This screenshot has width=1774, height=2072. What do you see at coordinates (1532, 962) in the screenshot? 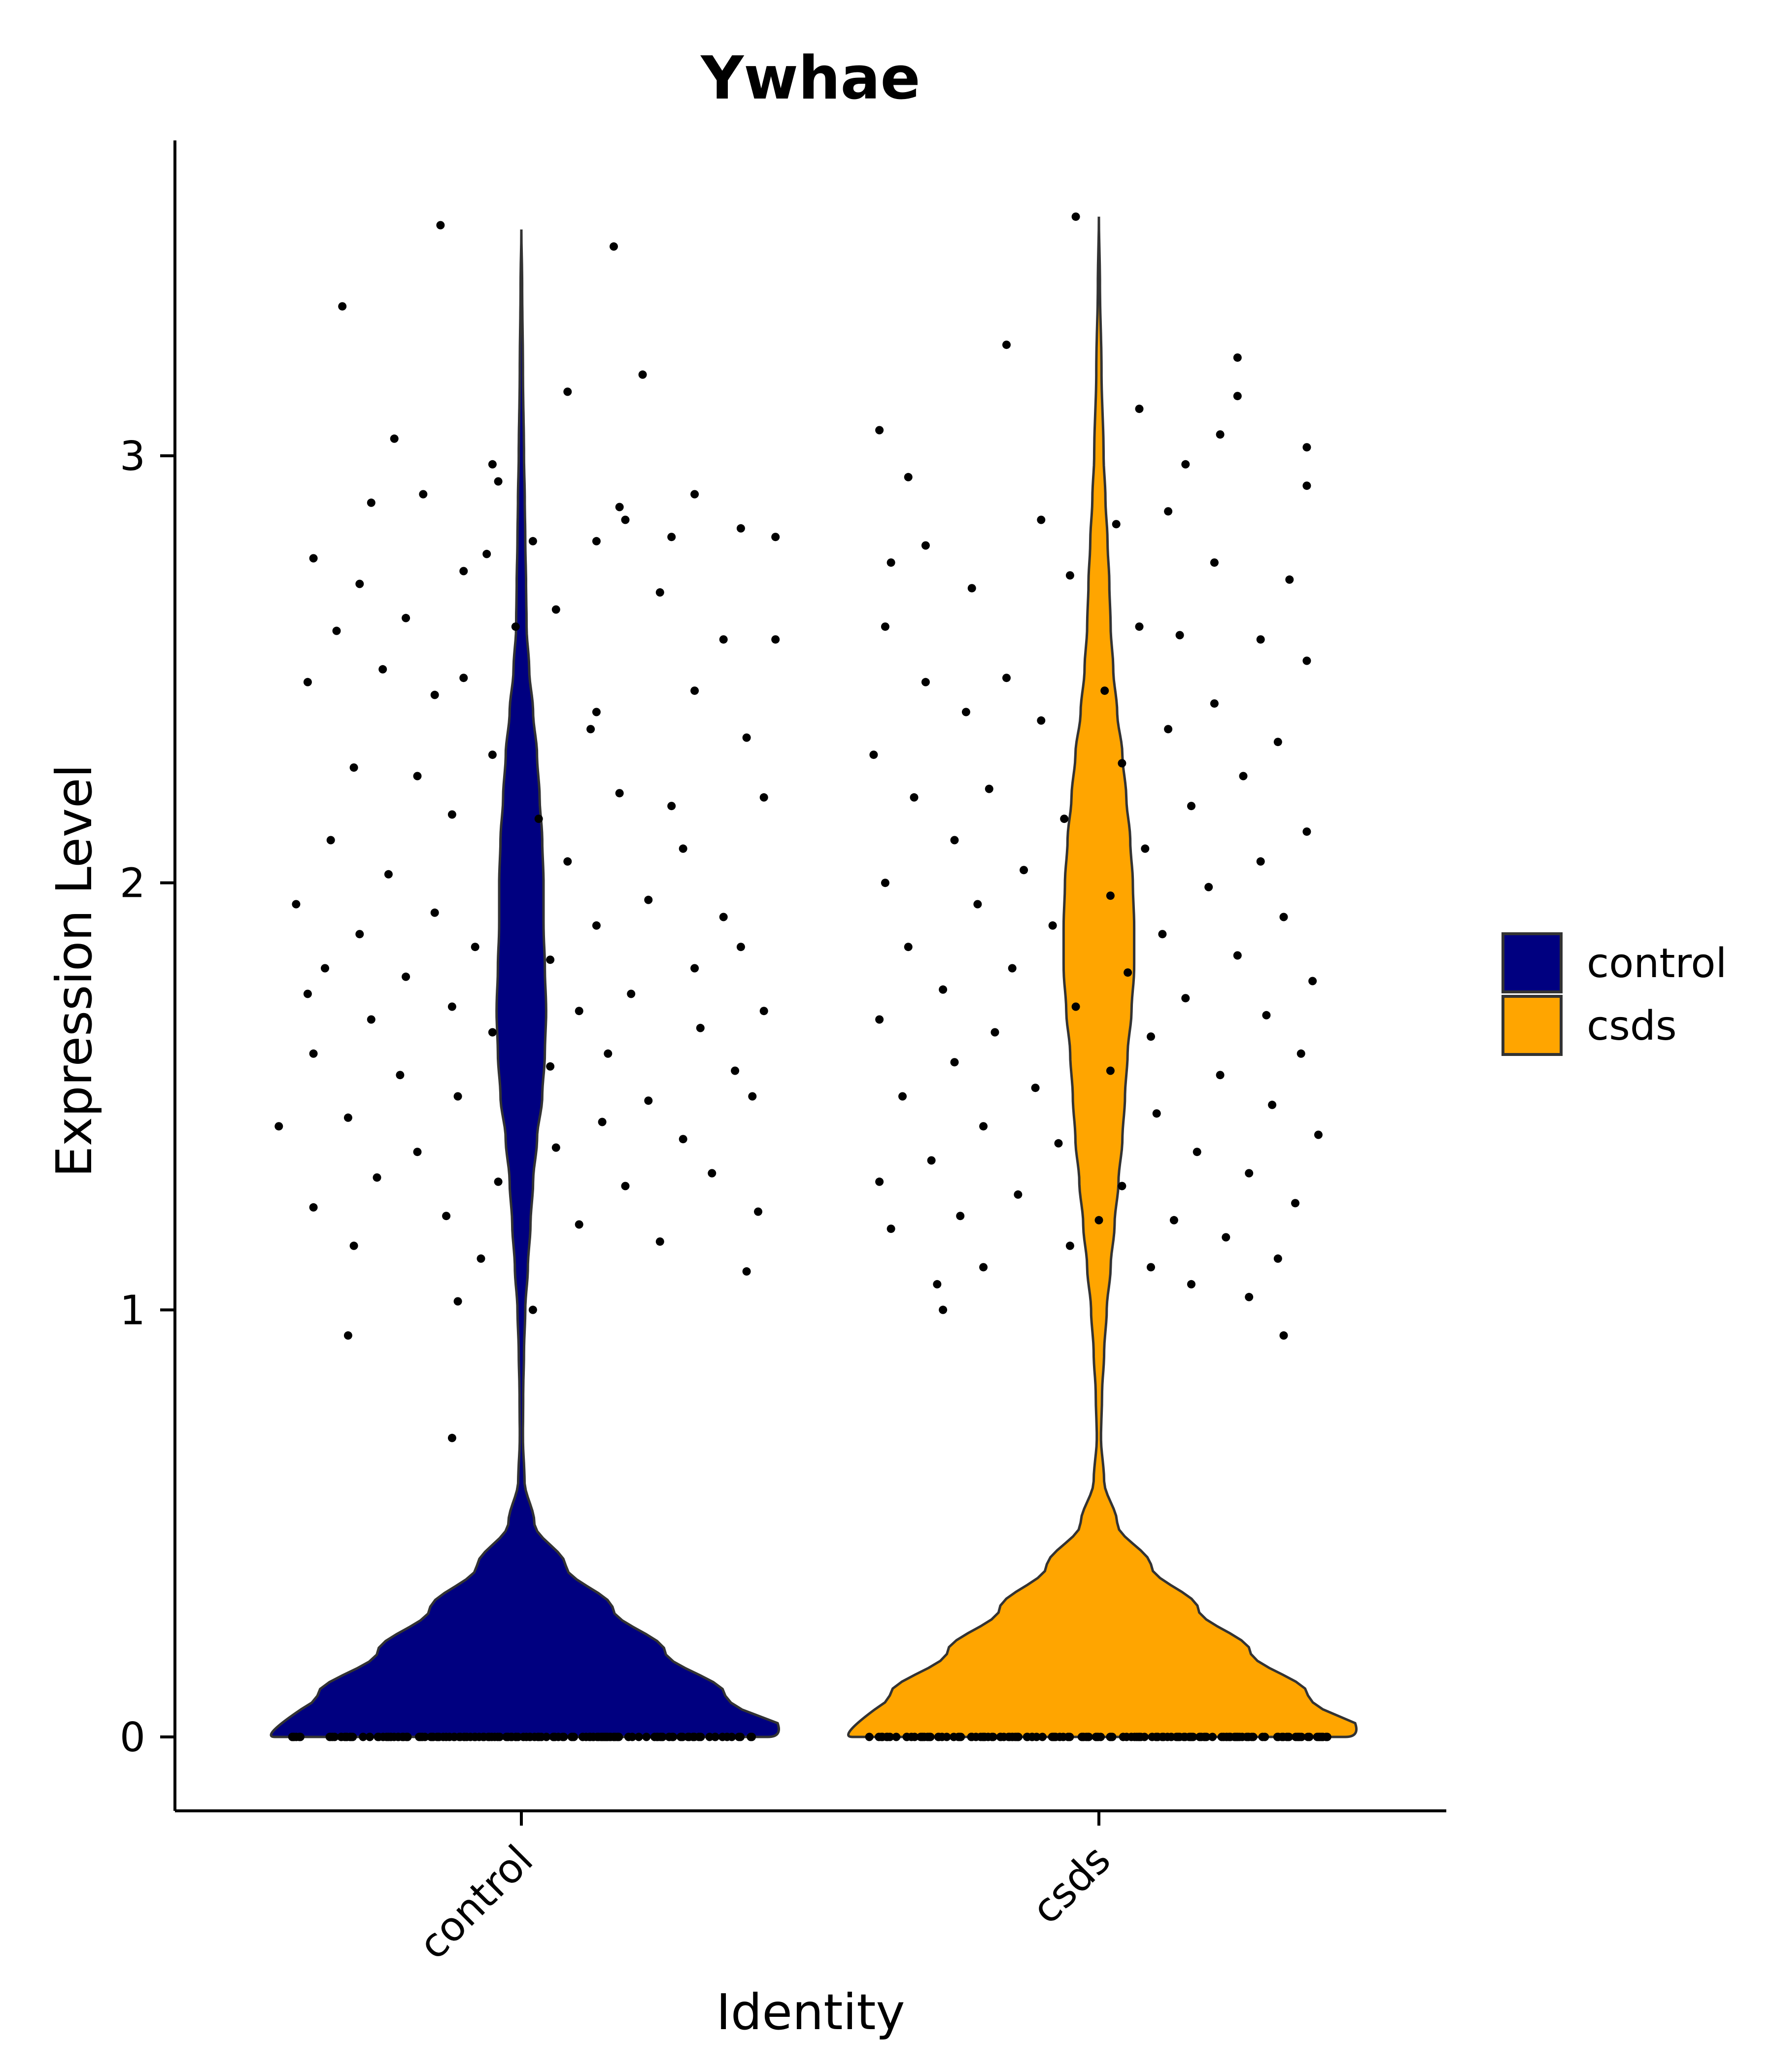
I see `legend-swatch-control` at bounding box center [1532, 962].